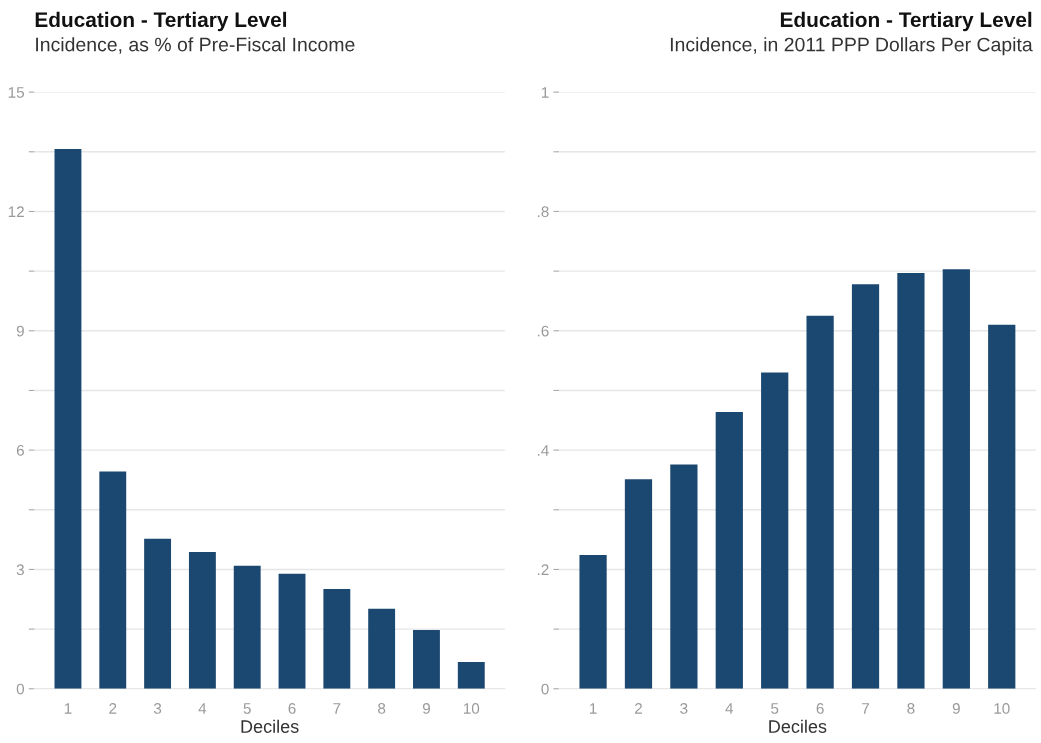  What do you see at coordinates (16, 211) in the screenshot?
I see `y-tick-label: 12` at bounding box center [16, 211].